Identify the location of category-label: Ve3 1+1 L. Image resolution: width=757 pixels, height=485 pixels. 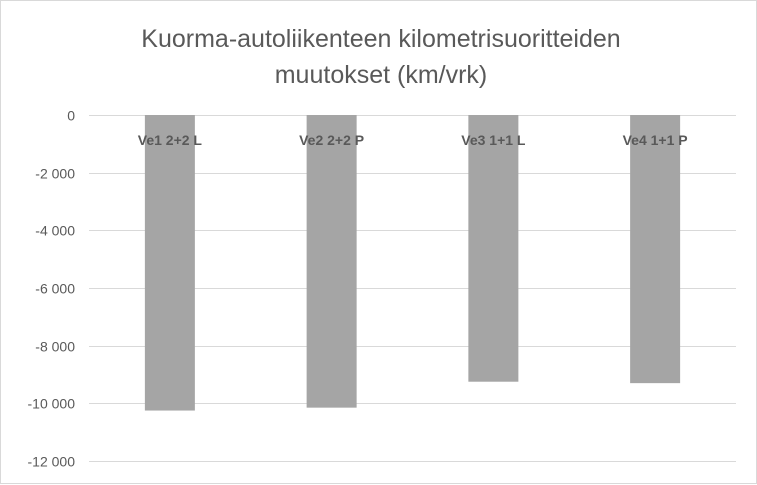
(493, 140).